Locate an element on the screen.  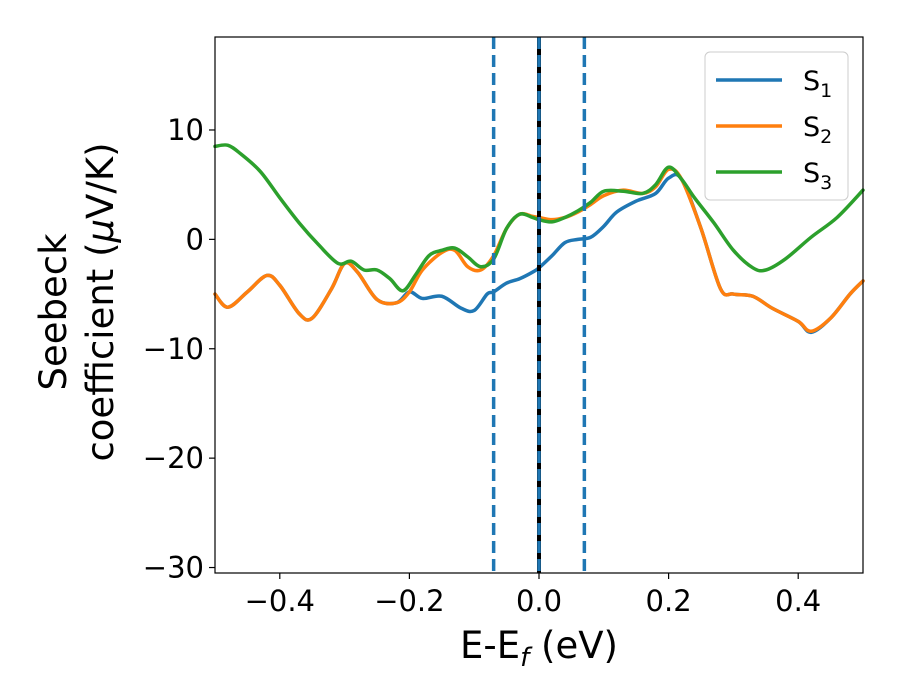
y-axis-ticks: −30 −20 −10 0 10 is located at coordinates (179, 349).